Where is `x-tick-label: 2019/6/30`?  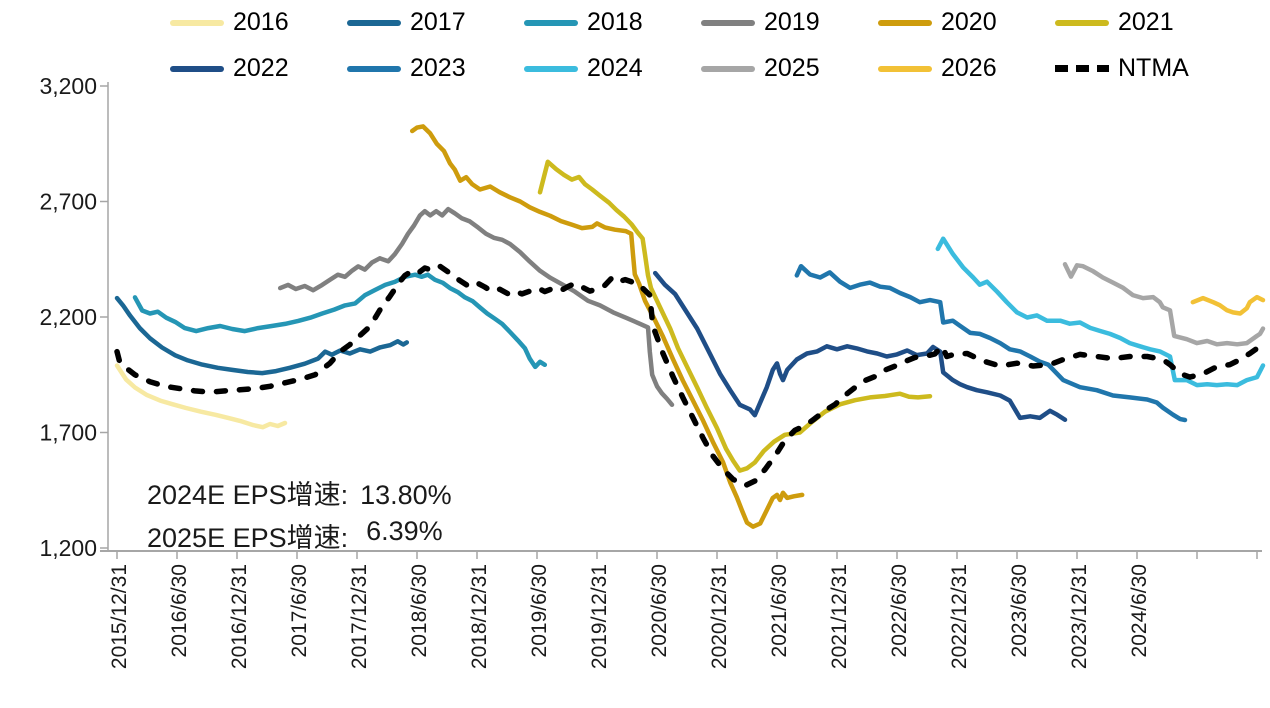
x-tick-label: 2019/6/30 is located at coordinates (539, 610).